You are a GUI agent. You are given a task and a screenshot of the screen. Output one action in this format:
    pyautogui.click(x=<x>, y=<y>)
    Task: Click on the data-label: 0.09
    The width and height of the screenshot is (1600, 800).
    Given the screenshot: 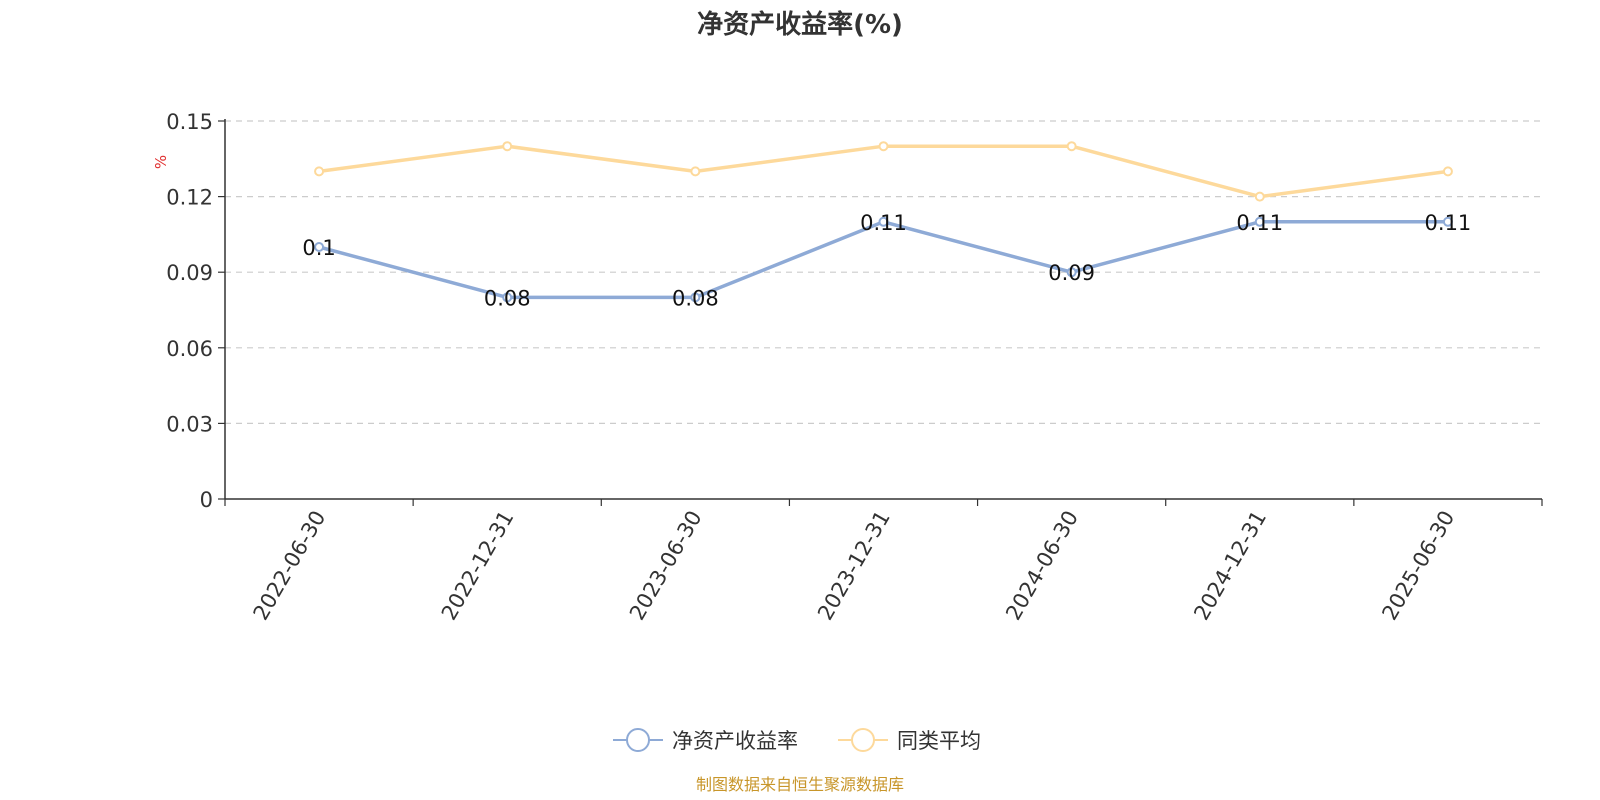 What is the action you would take?
    pyautogui.click(x=1071, y=273)
    